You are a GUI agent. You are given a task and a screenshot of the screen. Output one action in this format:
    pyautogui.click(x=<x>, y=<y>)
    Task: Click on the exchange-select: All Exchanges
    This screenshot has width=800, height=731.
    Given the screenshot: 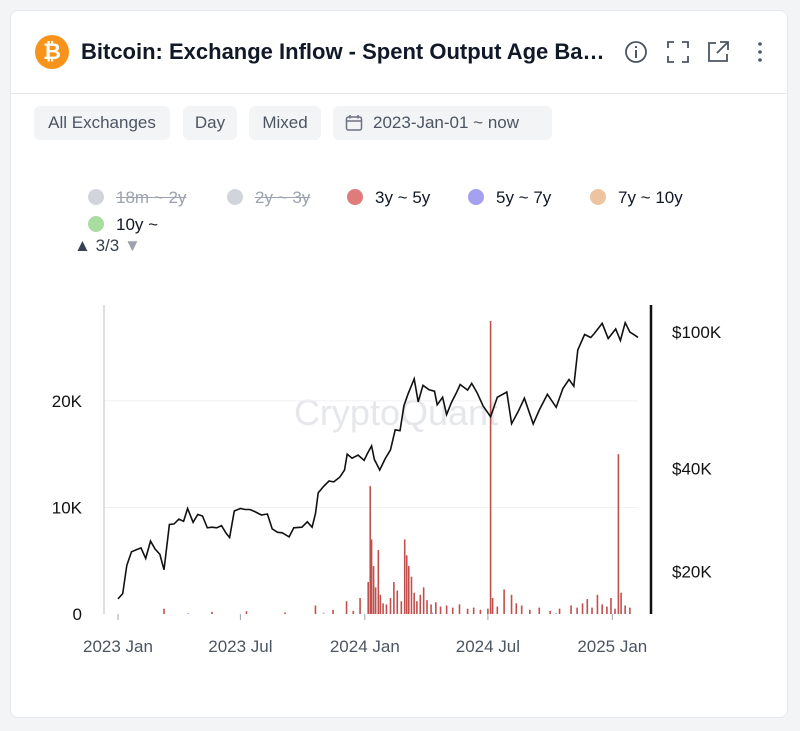 What is the action you would take?
    pyautogui.click(x=102, y=123)
    